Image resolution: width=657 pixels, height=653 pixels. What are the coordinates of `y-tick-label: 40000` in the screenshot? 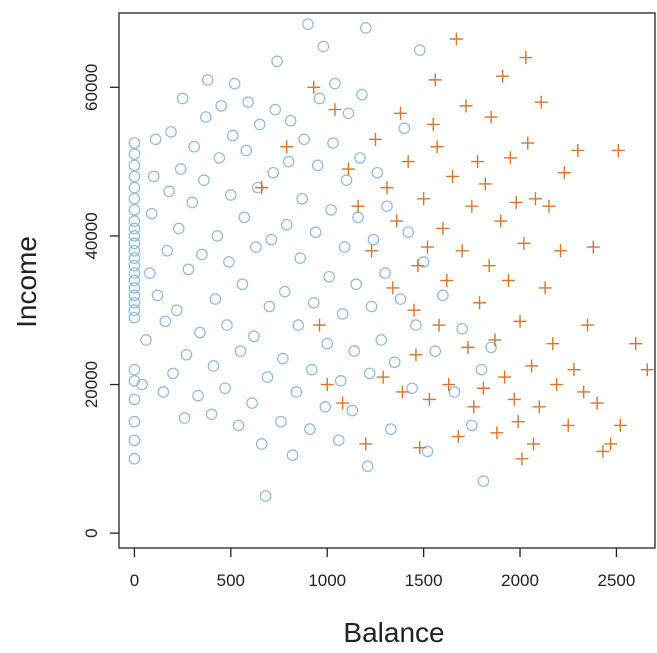 It's located at (91, 235).